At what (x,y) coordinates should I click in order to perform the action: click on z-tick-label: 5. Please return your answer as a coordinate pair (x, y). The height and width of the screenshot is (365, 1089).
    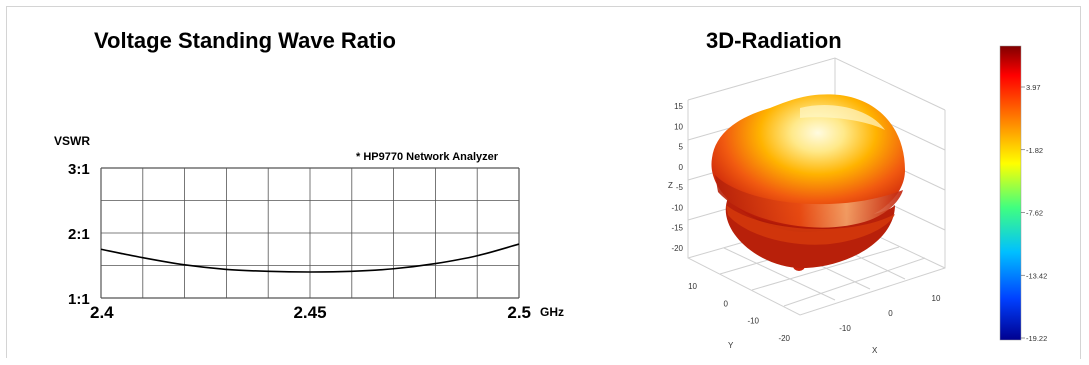
    Looking at the image, I should click on (681, 147).